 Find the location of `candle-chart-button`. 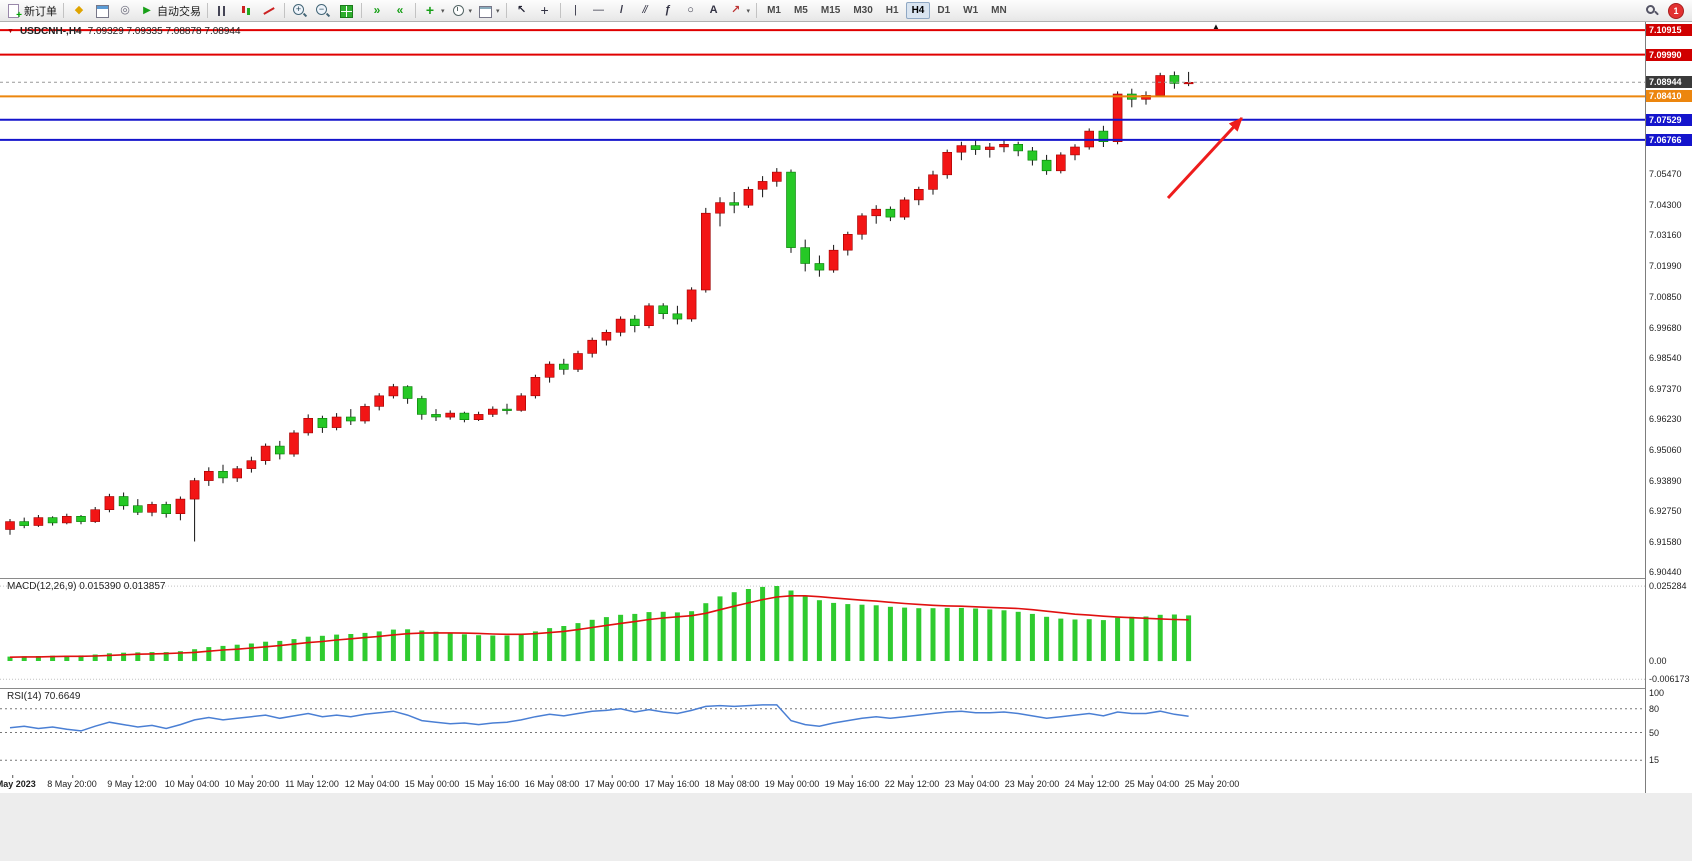

candle-chart-button is located at coordinates (246, 11).